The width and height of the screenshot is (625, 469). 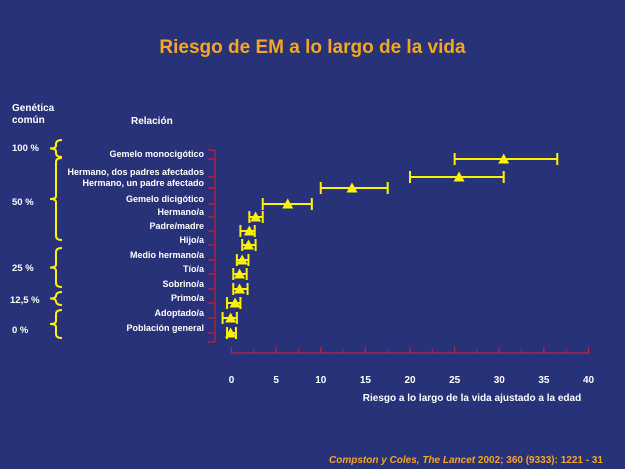 I want to click on category-label: Población general, so click(x=165, y=328).